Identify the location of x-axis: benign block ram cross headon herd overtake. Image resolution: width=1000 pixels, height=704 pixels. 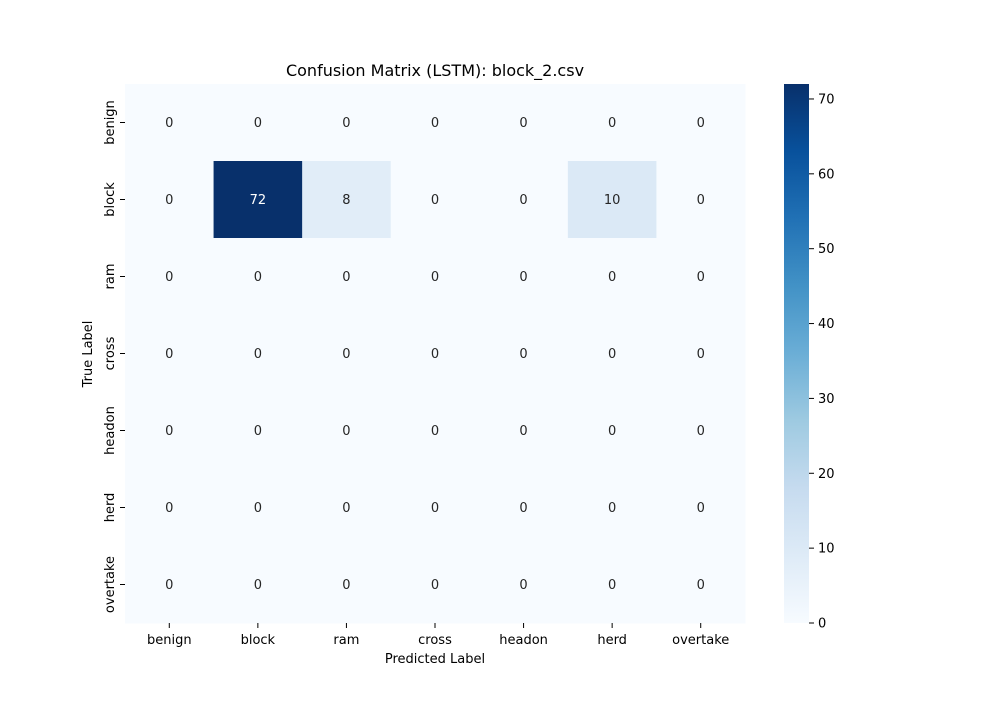
(438, 635).